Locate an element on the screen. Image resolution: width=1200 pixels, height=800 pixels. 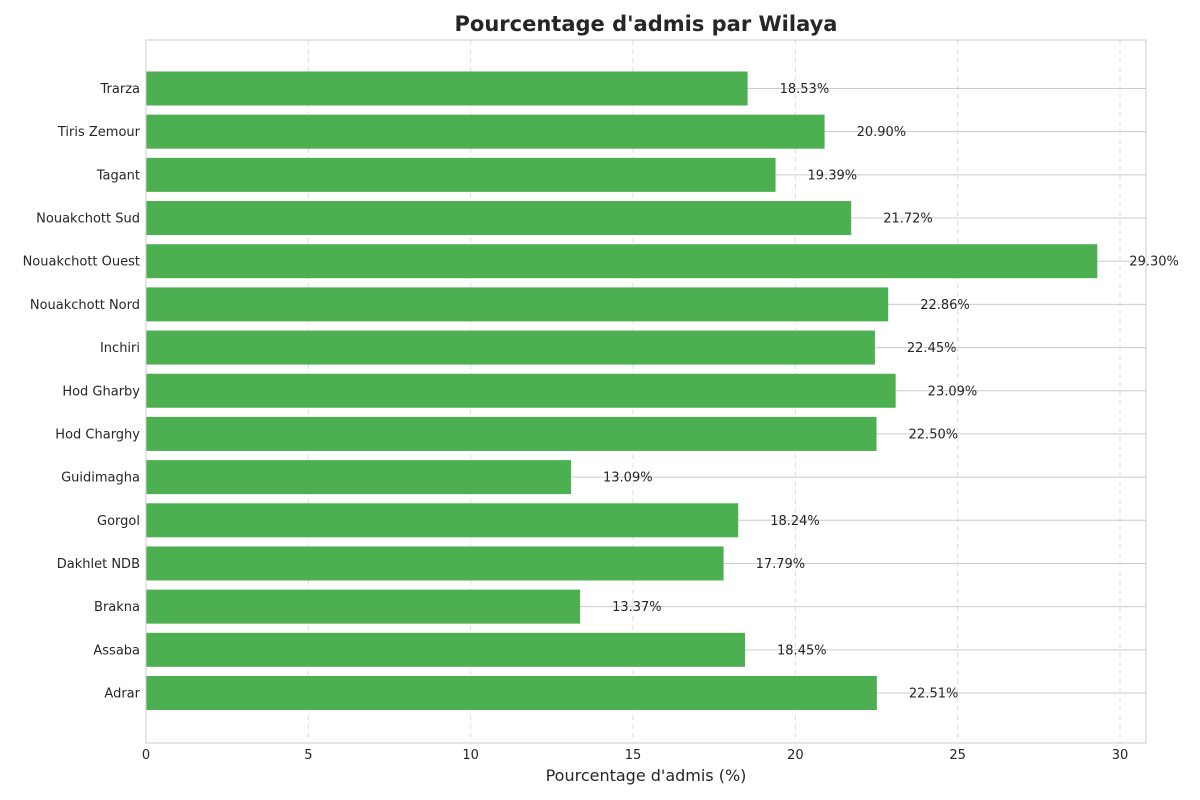
y-tick-label: Trarza is located at coordinates (120, 89).